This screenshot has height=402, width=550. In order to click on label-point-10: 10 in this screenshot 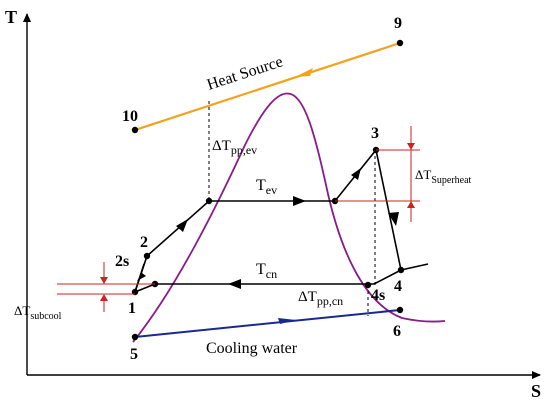, I will do `click(130, 116)`.